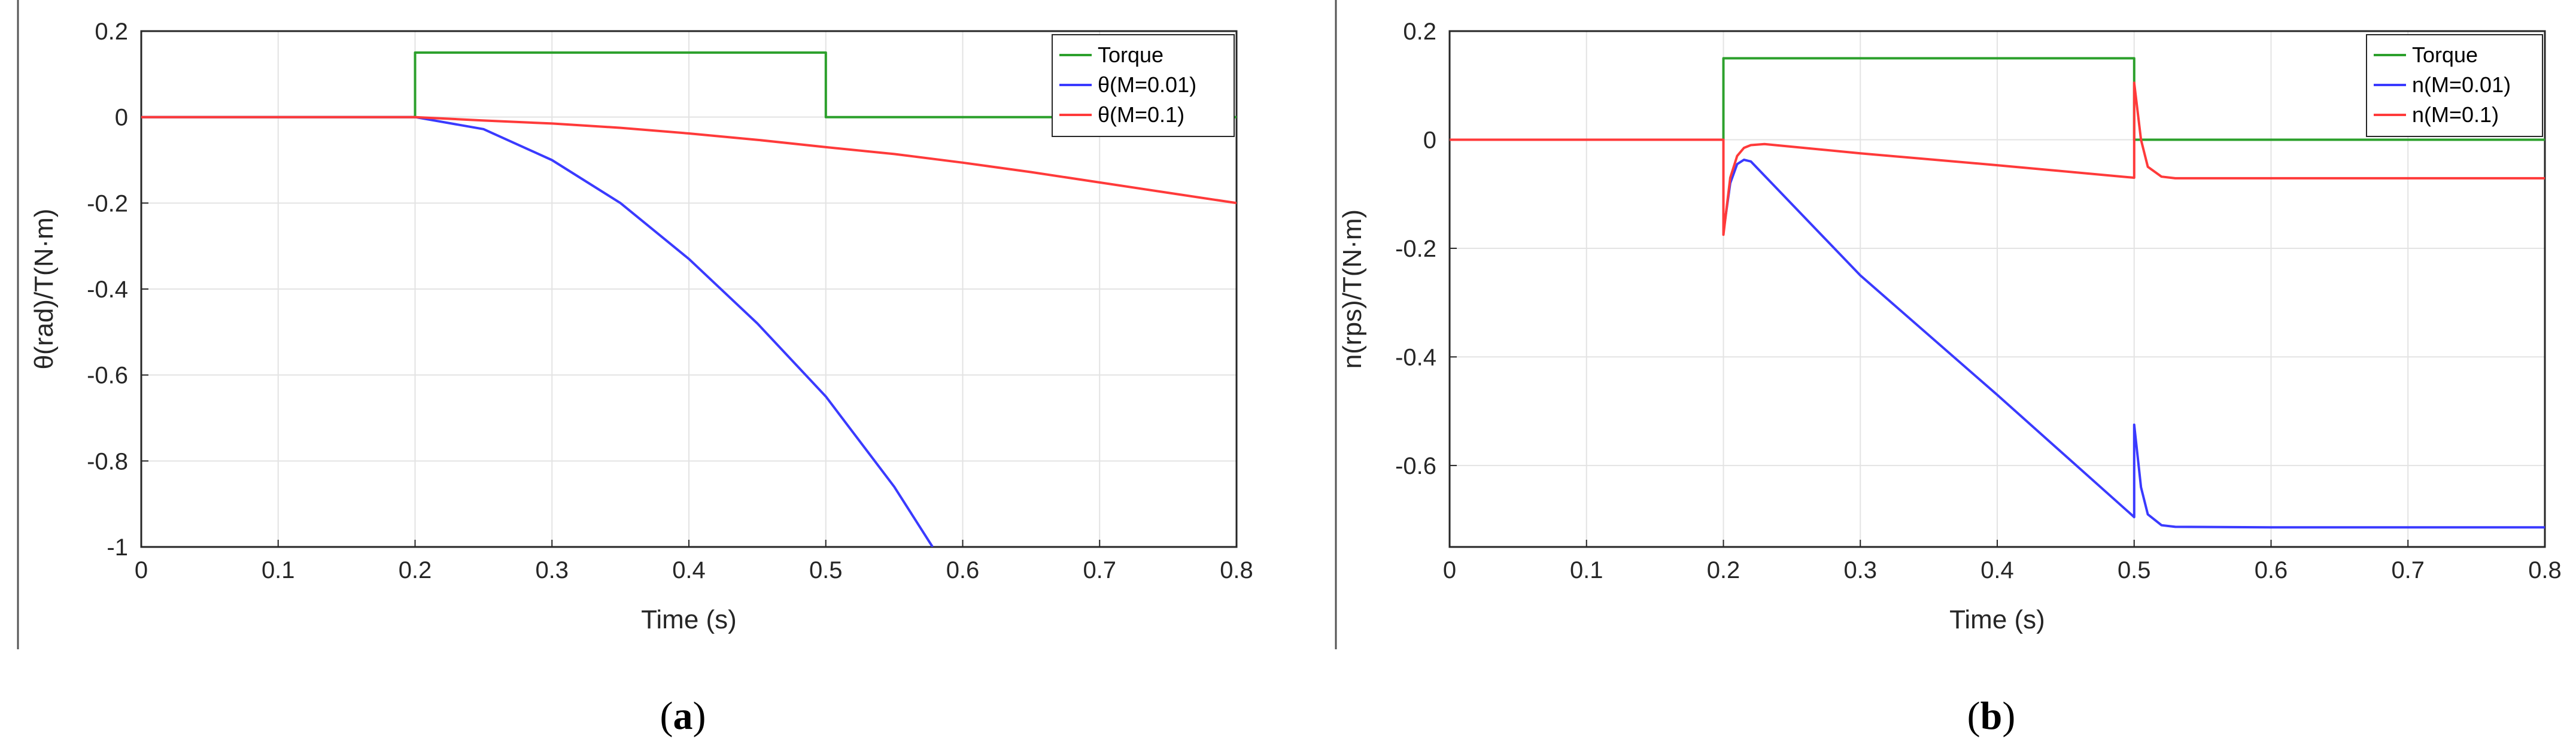 This screenshot has width=2576, height=751. I want to click on x-tick-labels-b: 0 0.1 0.2 0.3 0.4 0.5 0.6 0.7 0.8, so click(2002, 570).